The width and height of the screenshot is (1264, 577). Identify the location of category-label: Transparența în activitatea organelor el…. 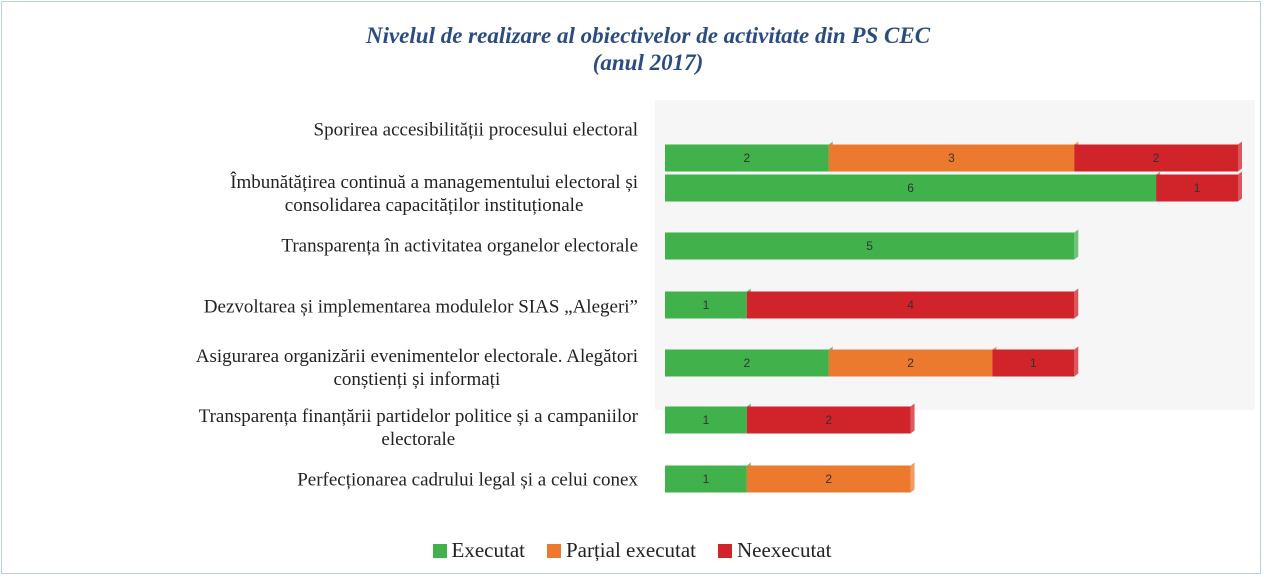
(459, 246).